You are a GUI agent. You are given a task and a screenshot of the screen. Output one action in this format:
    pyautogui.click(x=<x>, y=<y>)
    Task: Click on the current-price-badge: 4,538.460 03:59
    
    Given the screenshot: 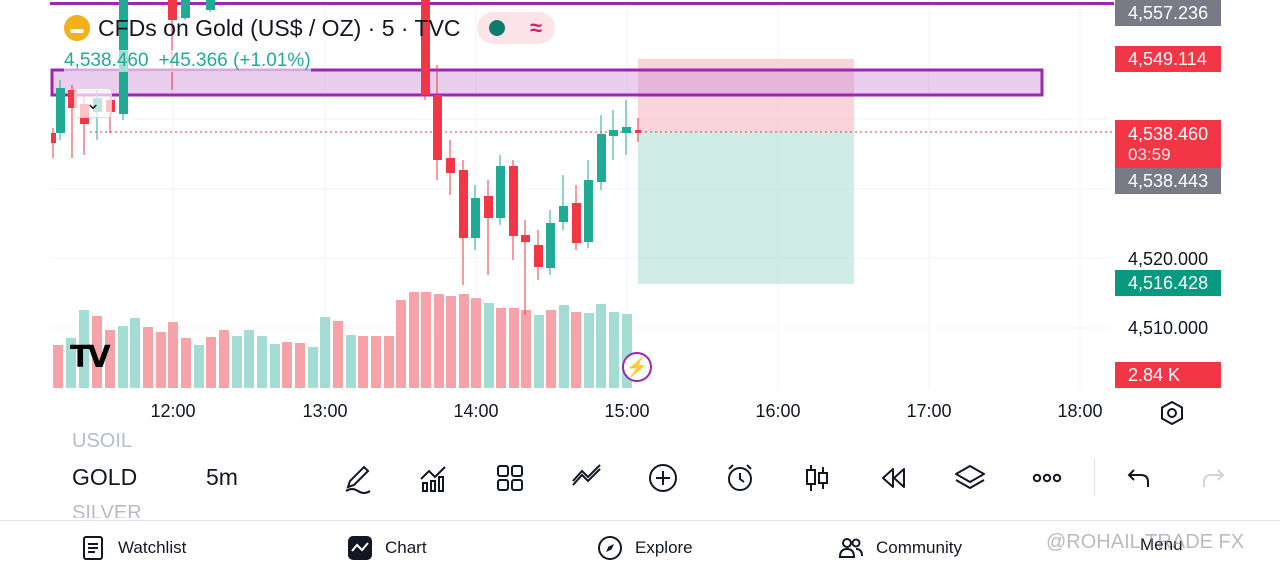 What is the action you would take?
    pyautogui.click(x=1168, y=144)
    